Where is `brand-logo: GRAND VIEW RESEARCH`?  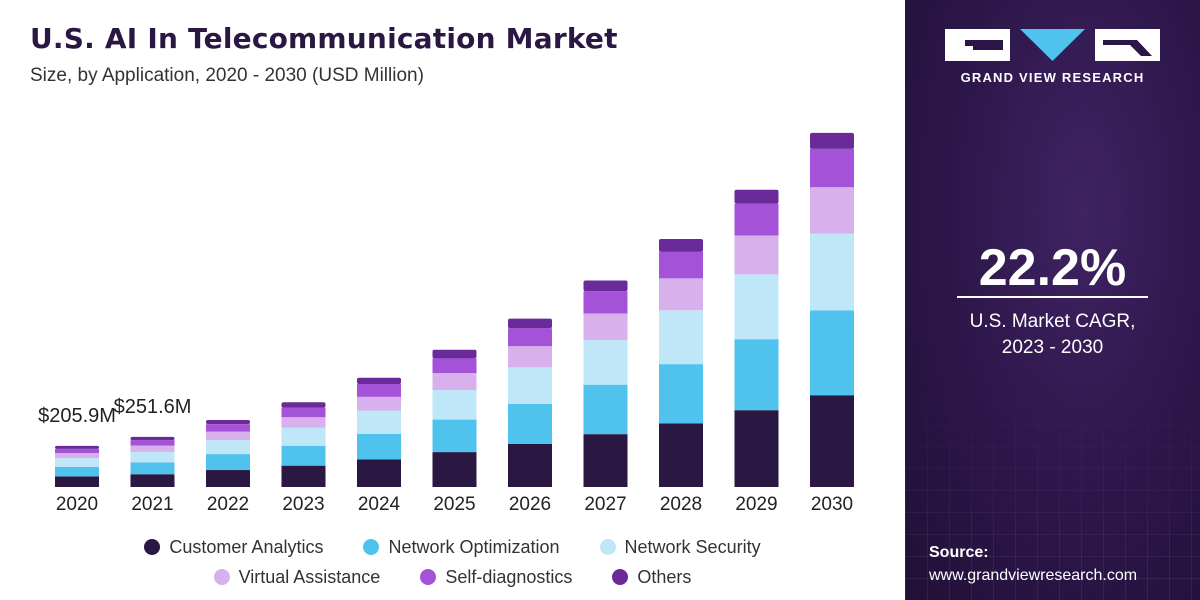 brand-logo: GRAND VIEW RESEARCH is located at coordinates (1052, 55).